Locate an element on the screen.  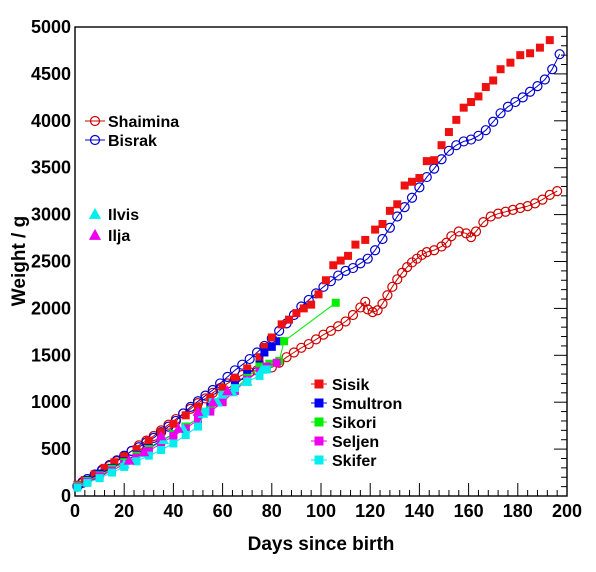
series-ilja is located at coordinates (178, 425).